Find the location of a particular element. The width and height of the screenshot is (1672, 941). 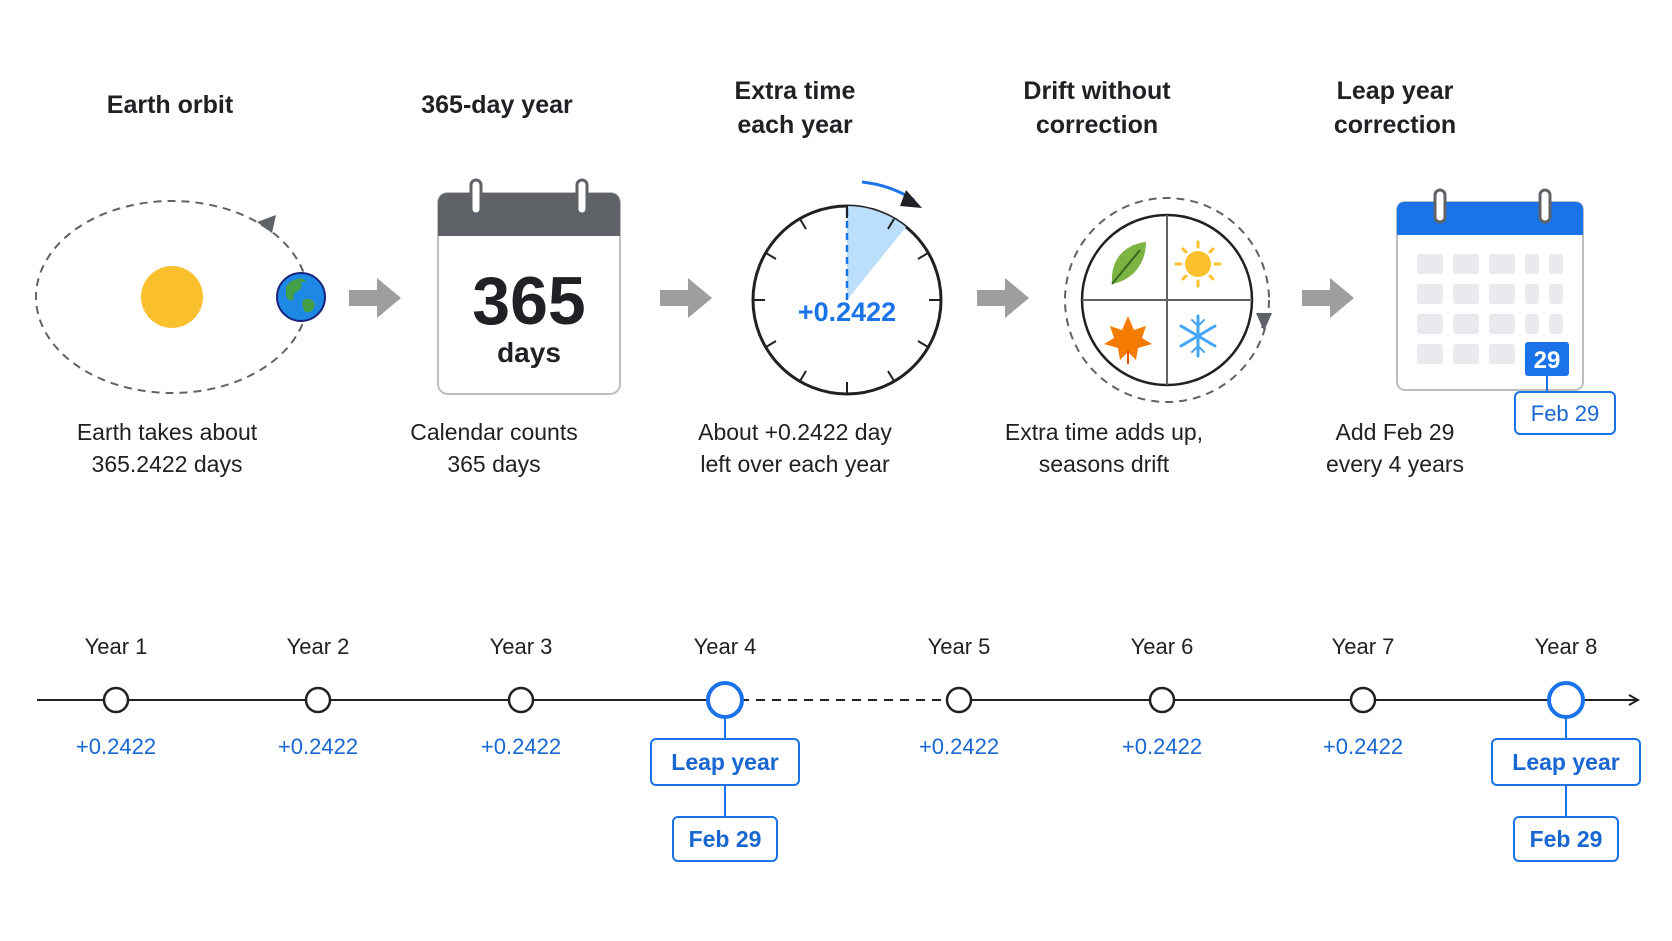

calendar-header is located at coordinates (529, 214).